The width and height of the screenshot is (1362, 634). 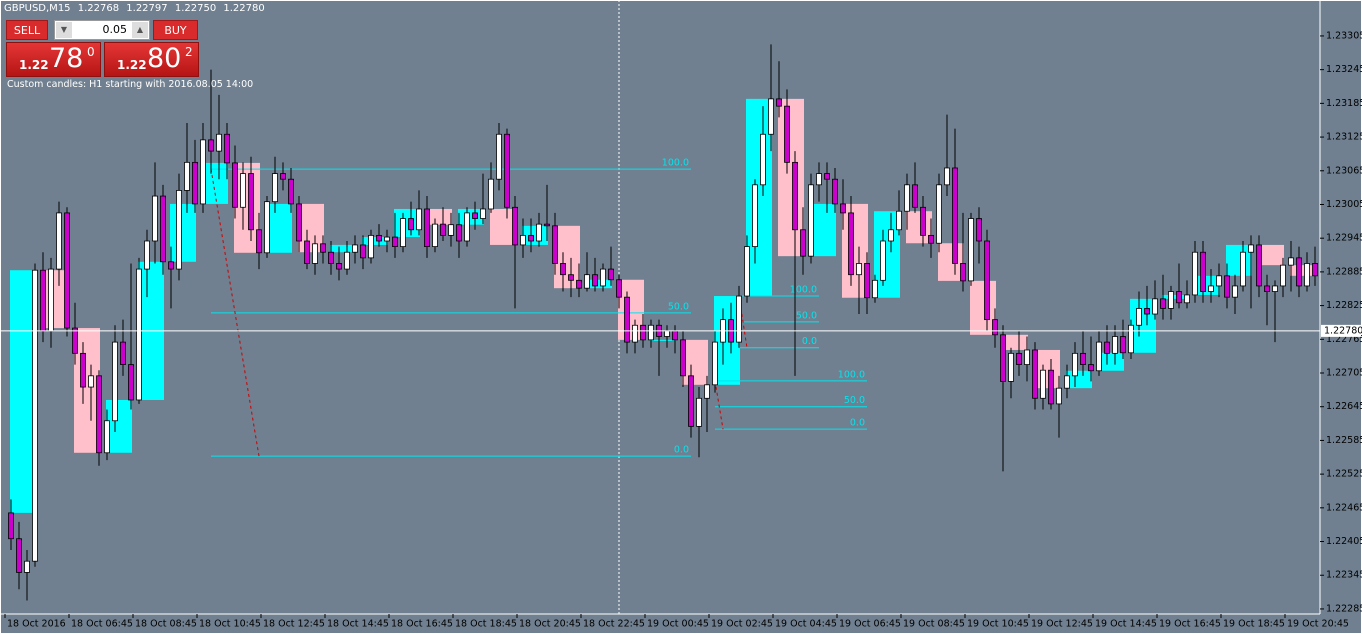 What do you see at coordinates (1344, 541) in the screenshot?
I see `y-tick-label: 1.22405` at bounding box center [1344, 541].